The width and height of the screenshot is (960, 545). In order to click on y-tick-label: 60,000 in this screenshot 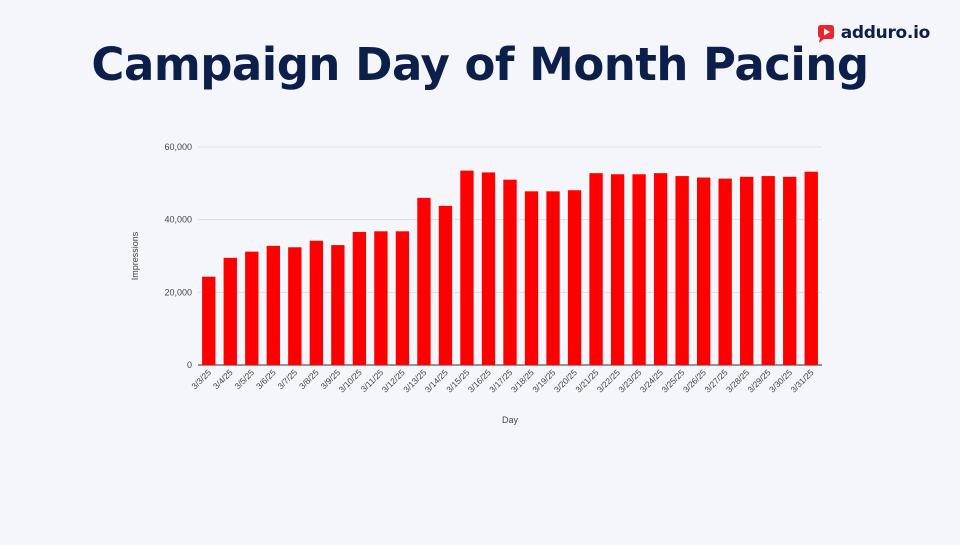, I will do `click(178, 147)`.